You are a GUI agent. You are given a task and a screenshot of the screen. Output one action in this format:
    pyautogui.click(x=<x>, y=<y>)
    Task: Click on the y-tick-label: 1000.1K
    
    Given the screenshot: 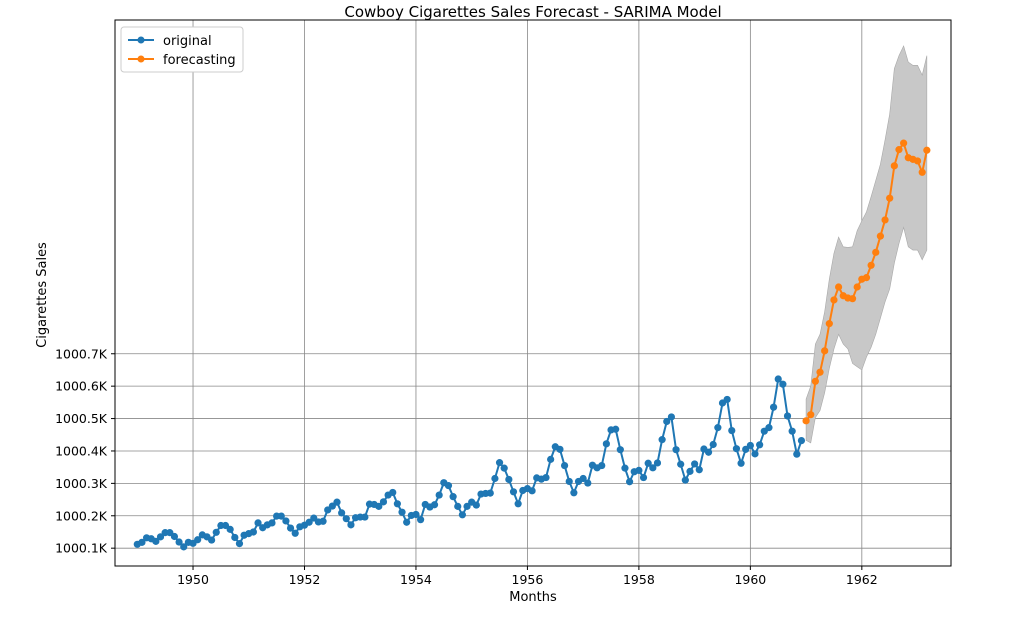 What is the action you would take?
    pyautogui.click(x=81, y=548)
    